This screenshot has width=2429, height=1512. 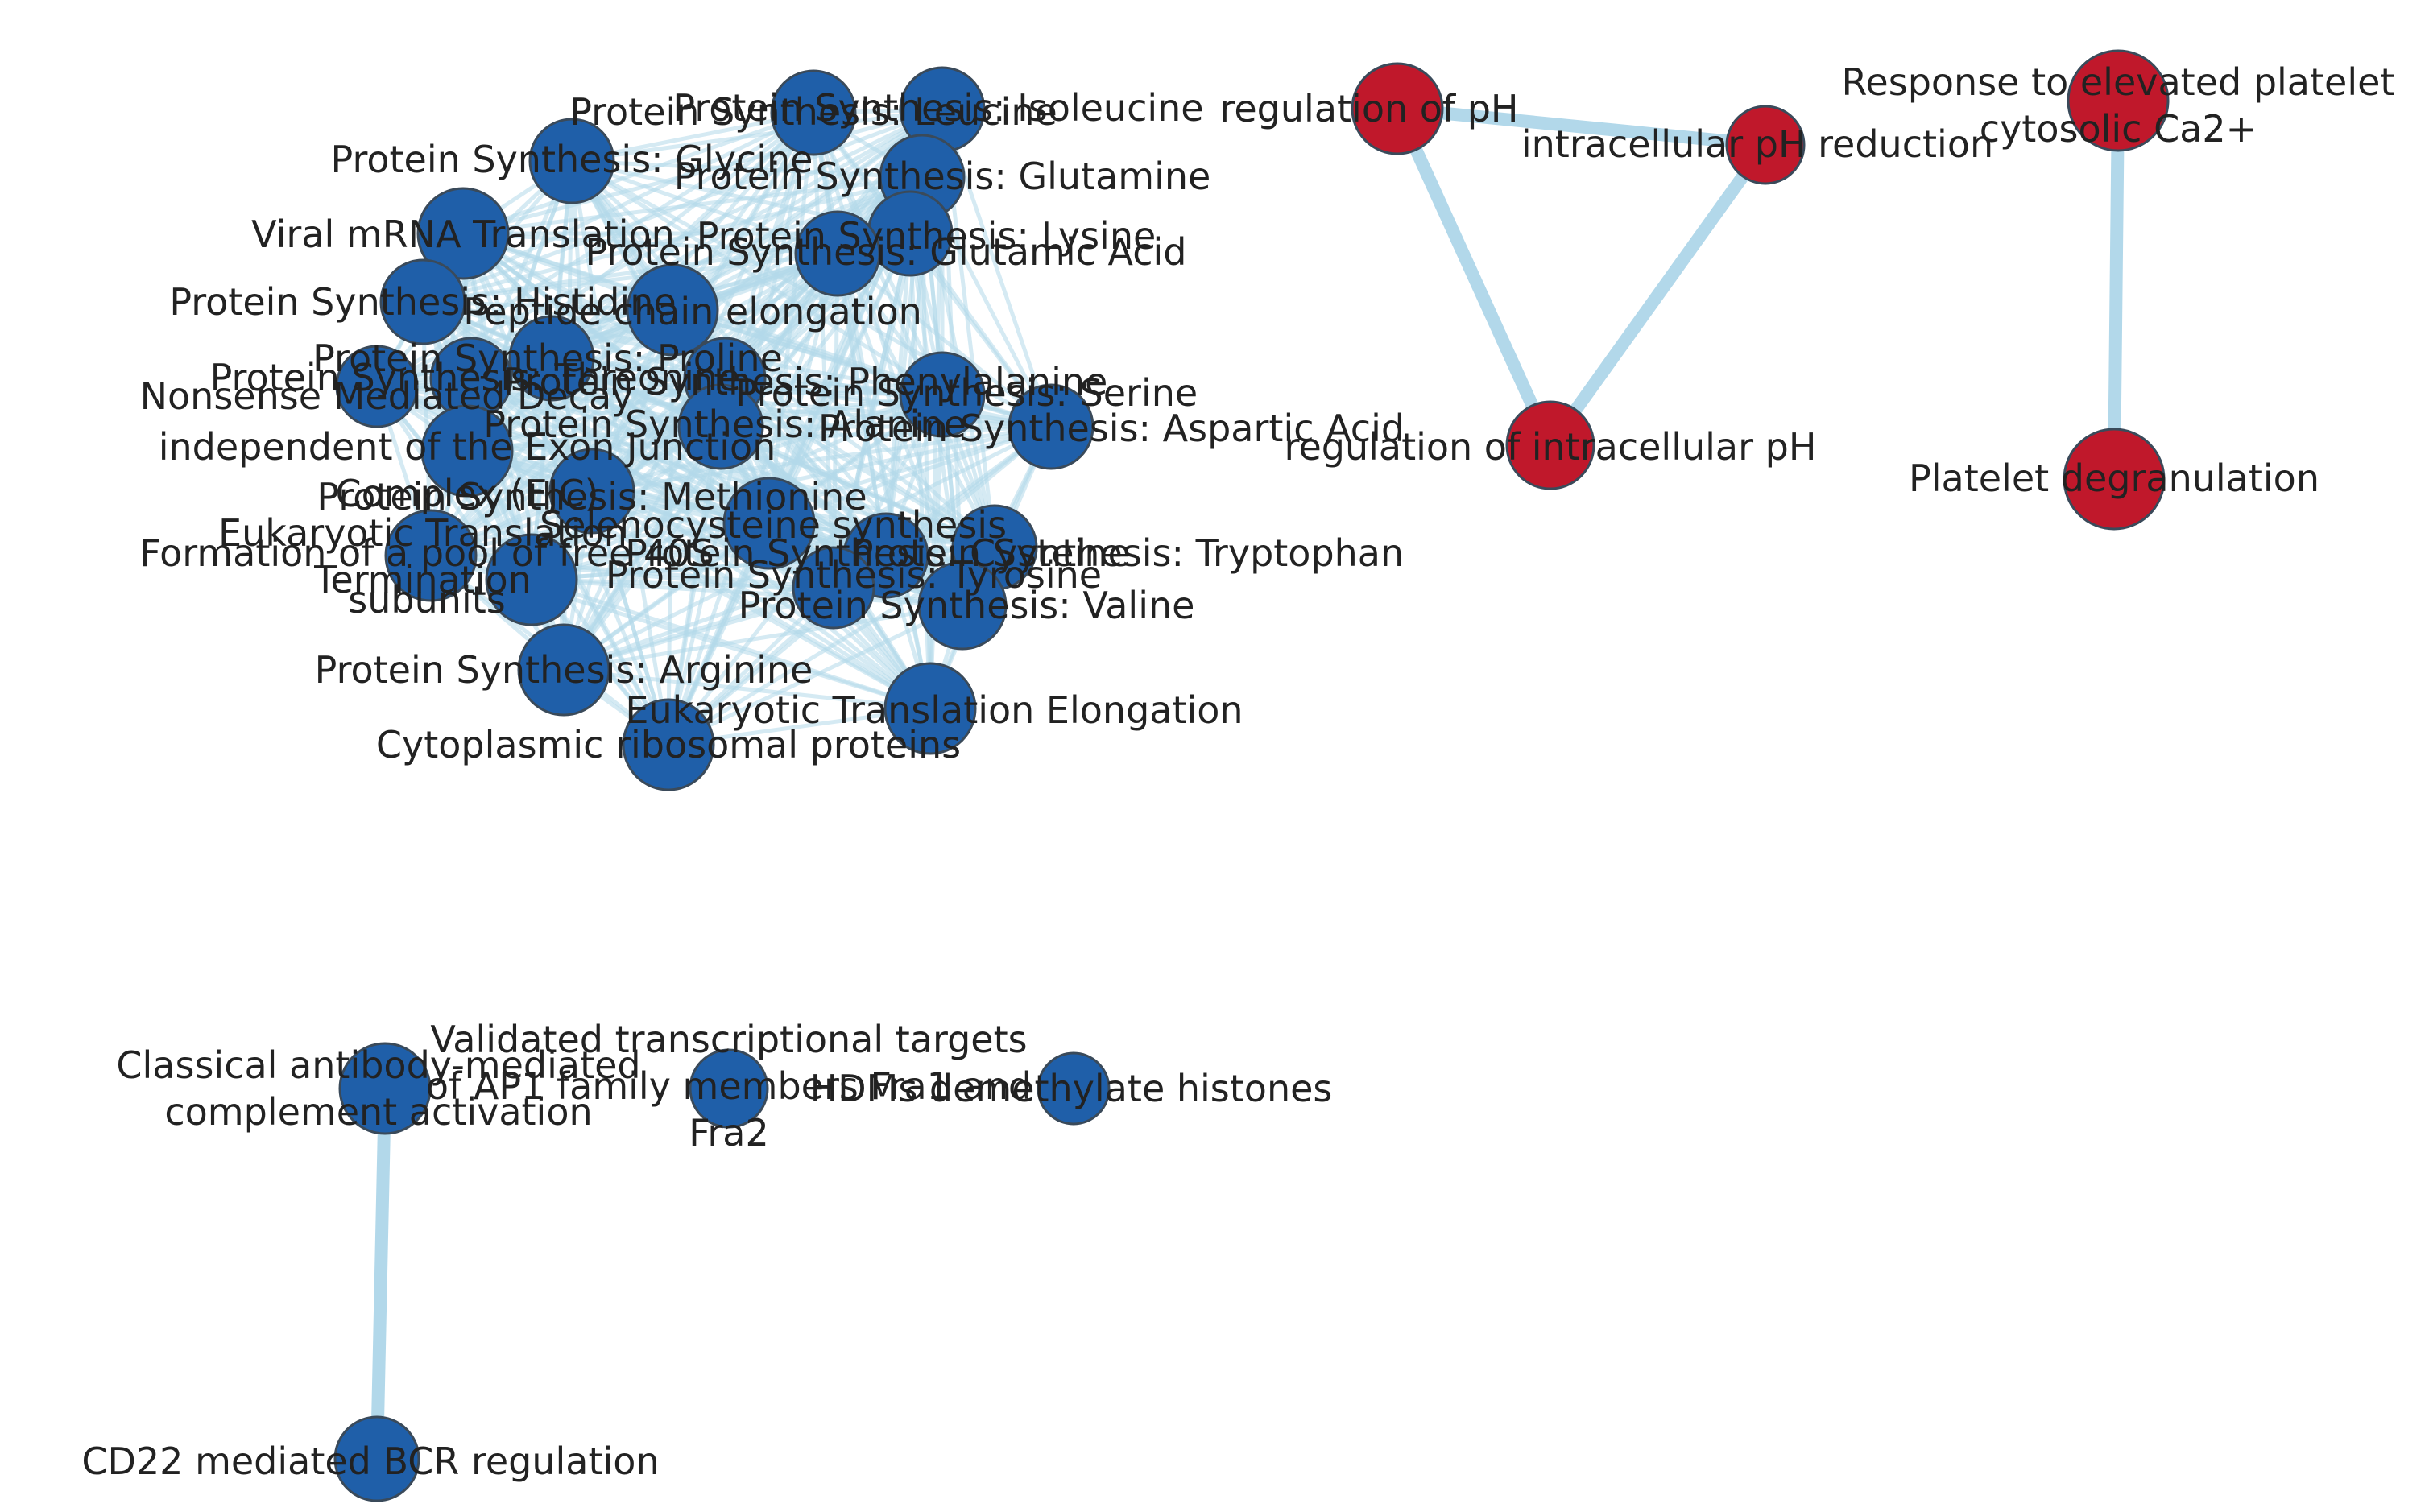 What do you see at coordinates (1581, 126) in the screenshot?
I see `edge-reg-ph-intra-ph-red` at bounding box center [1581, 126].